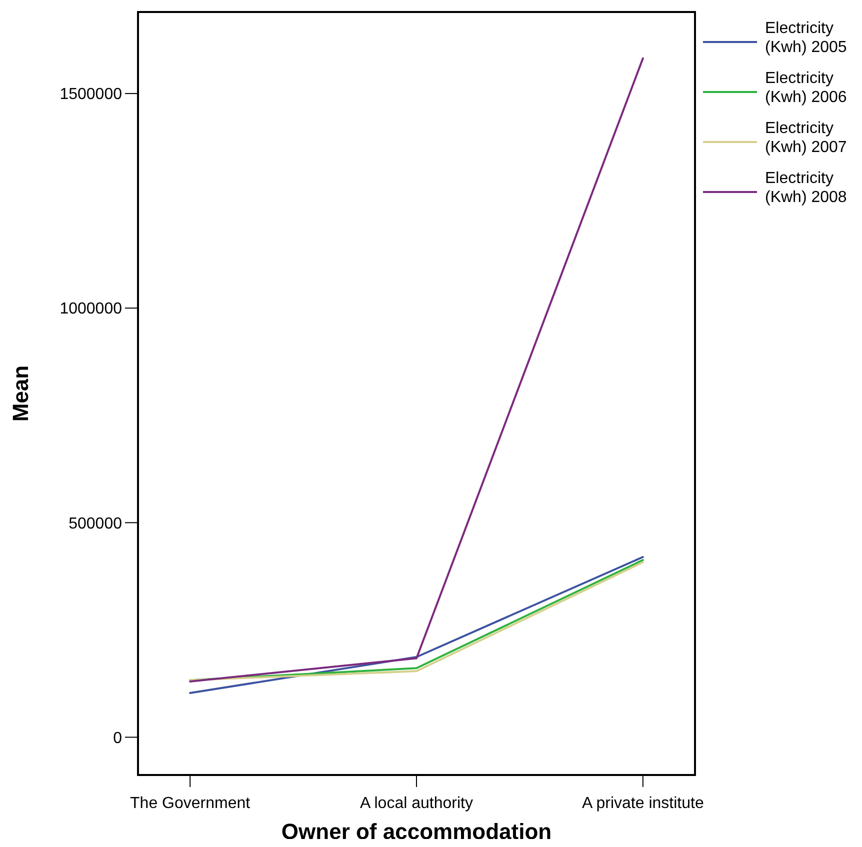 The width and height of the screenshot is (862, 847). What do you see at coordinates (416, 831) in the screenshot?
I see `x-axis-title: Owner of accommodation` at bounding box center [416, 831].